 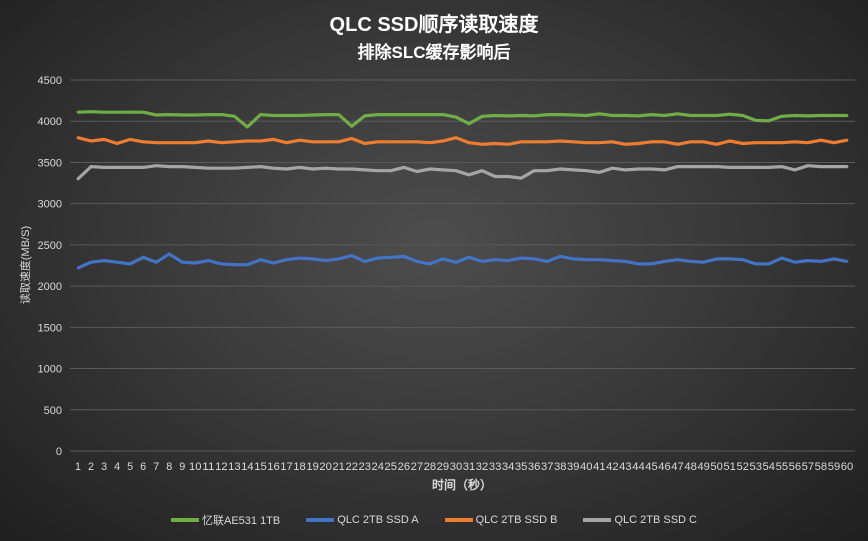 I want to click on x-tick-label: 30, so click(x=456, y=467).